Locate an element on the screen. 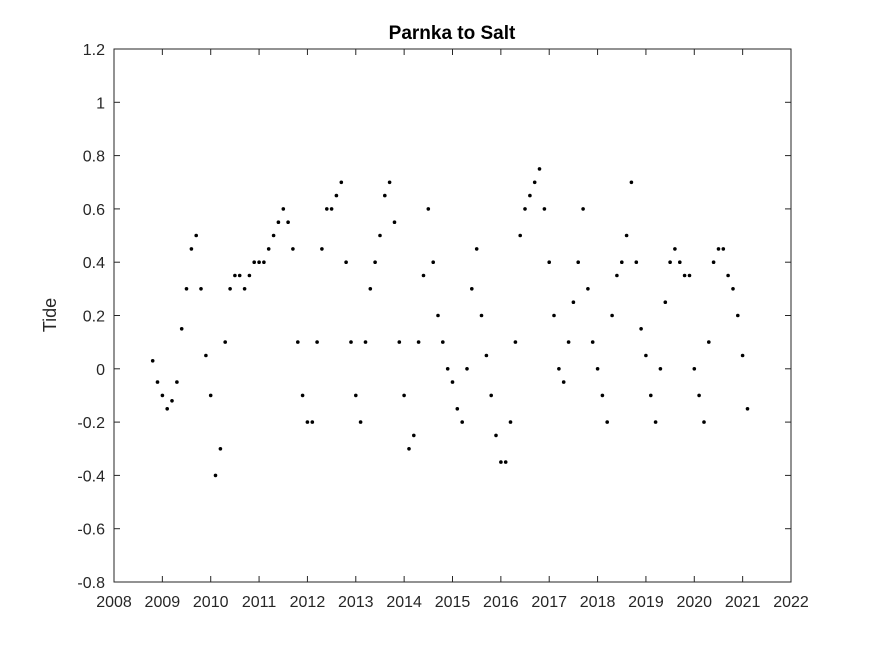 The width and height of the screenshot is (875, 661). x-tick-label: 2009 is located at coordinates (163, 602).